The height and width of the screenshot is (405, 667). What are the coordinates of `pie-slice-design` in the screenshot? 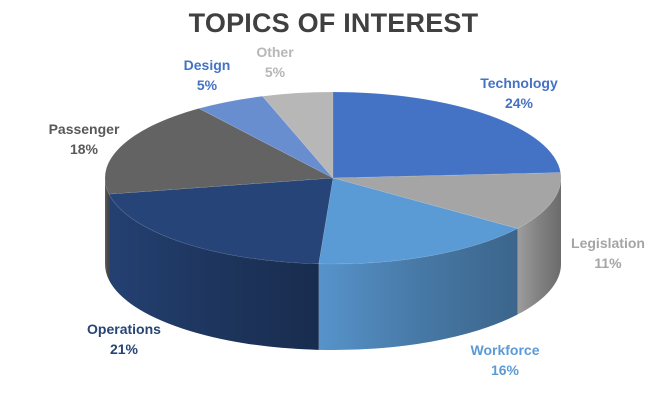 It's located at (266, 137).